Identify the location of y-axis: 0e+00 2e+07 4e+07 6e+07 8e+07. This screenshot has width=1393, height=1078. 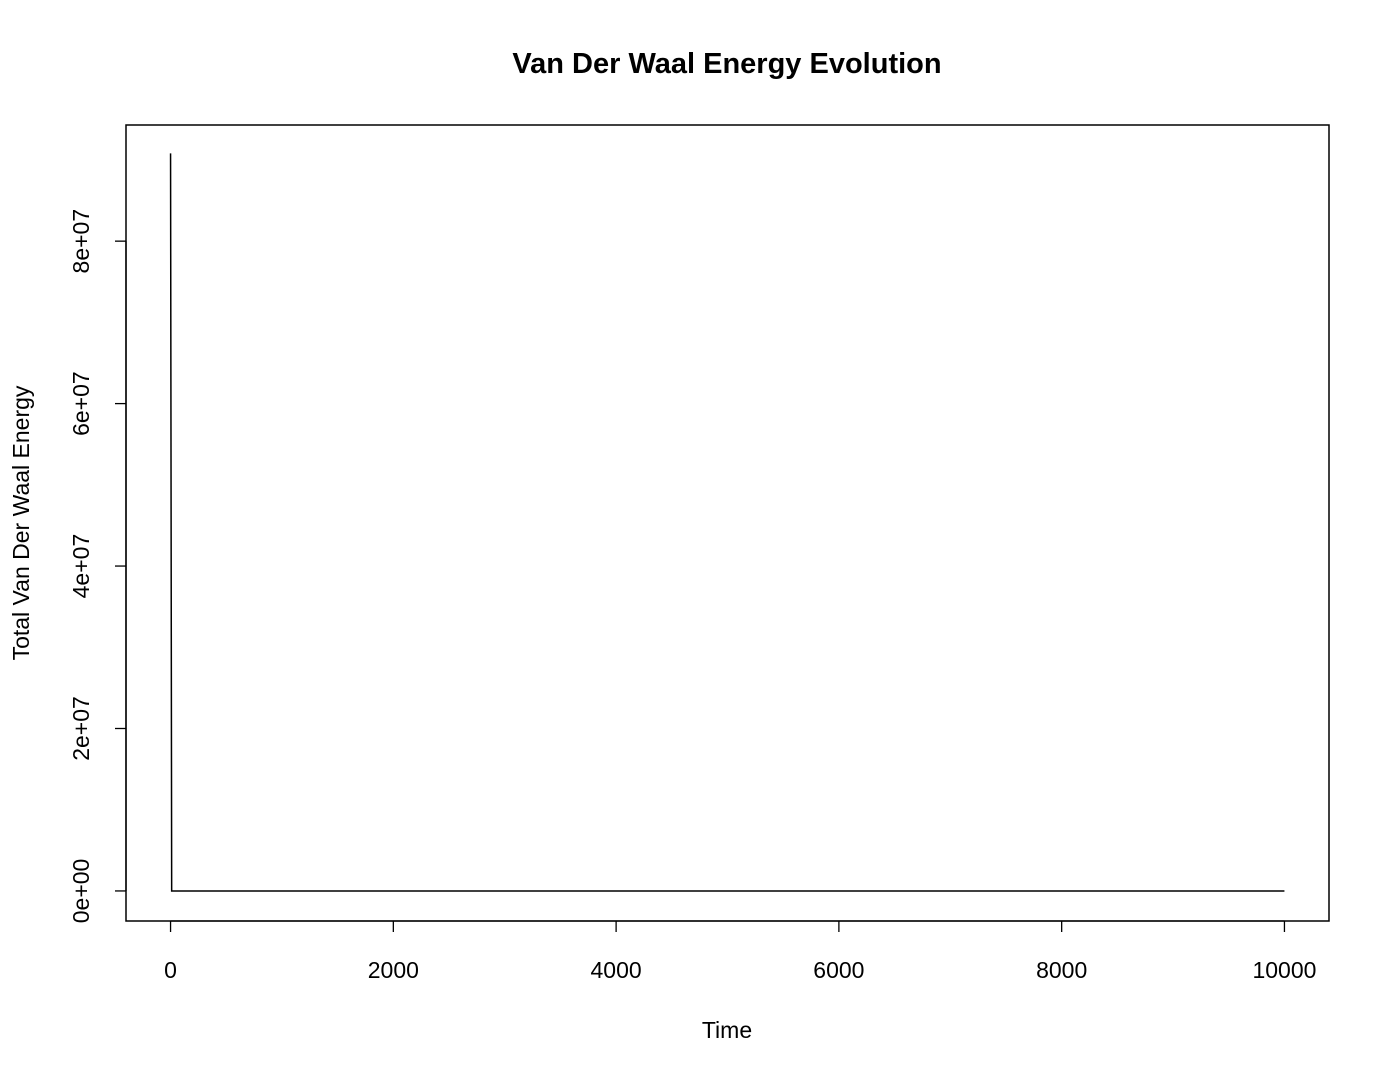
(97, 566).